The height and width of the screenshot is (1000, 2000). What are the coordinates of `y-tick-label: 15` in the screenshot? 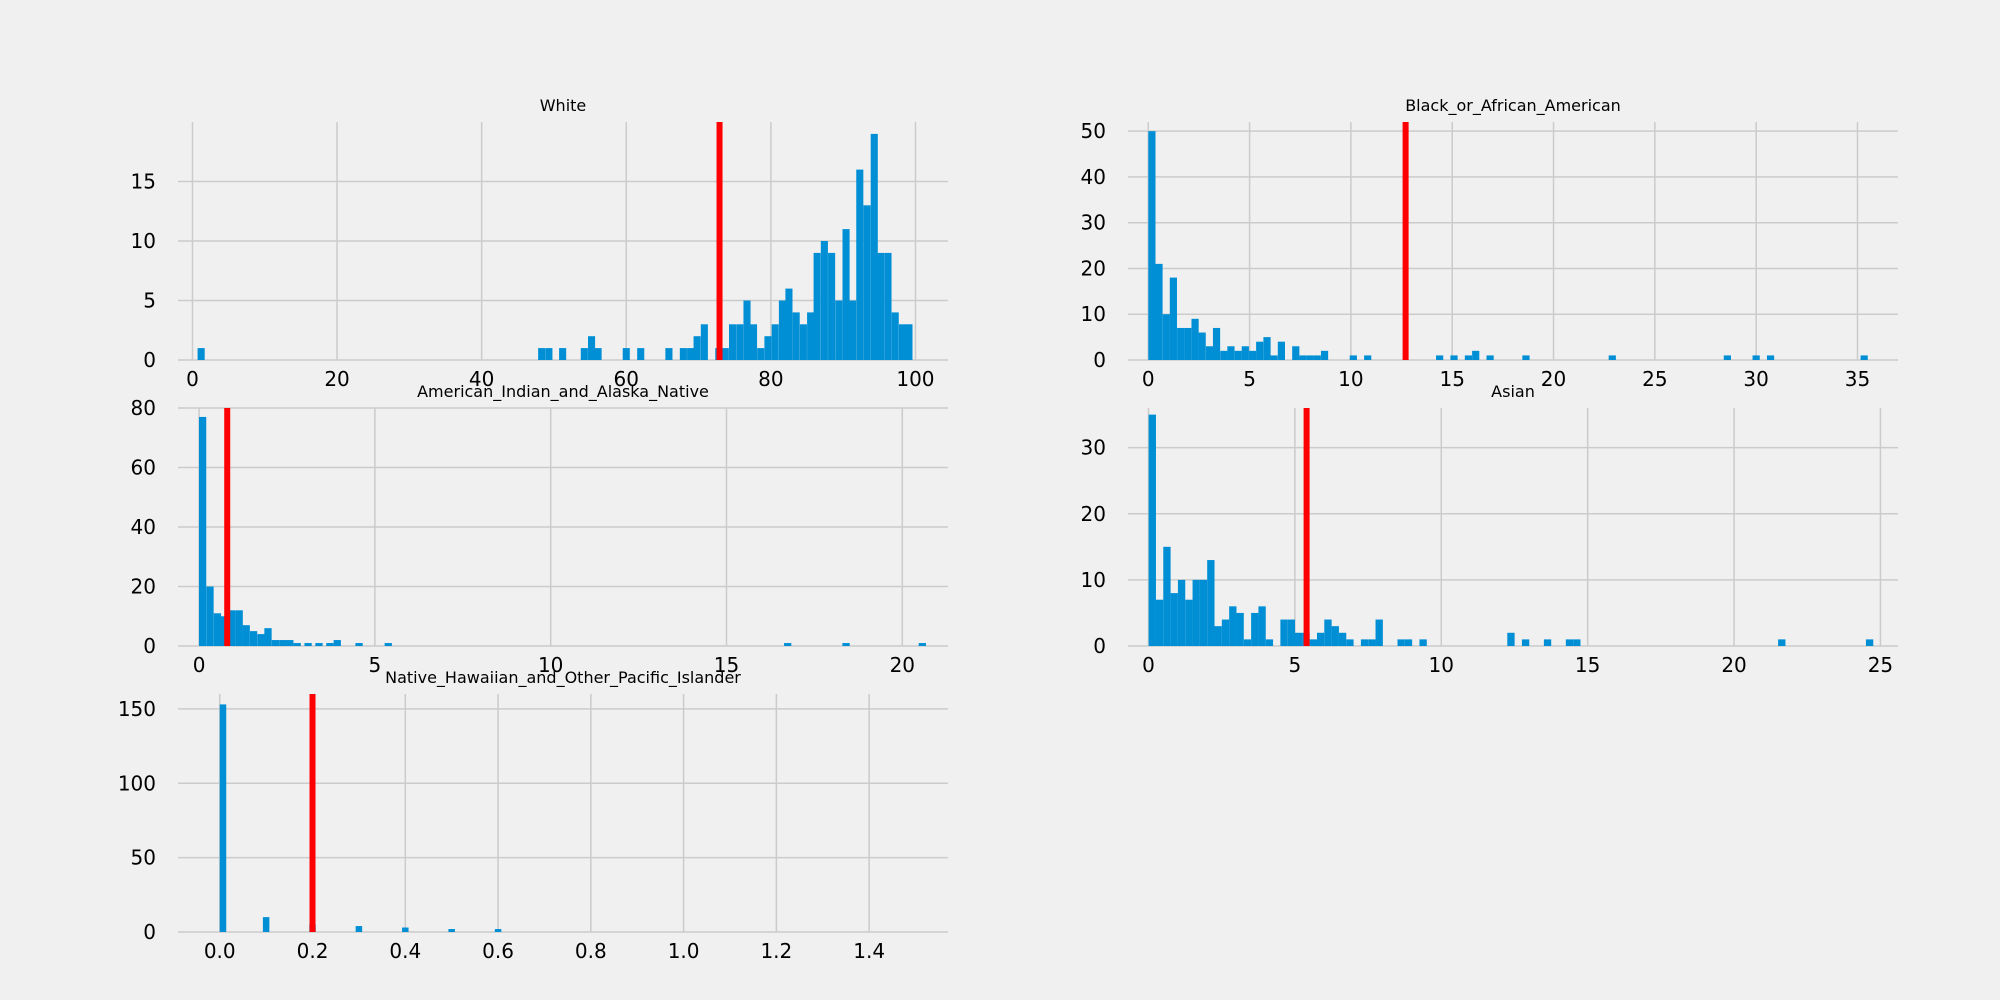 It's located at (143, 182).